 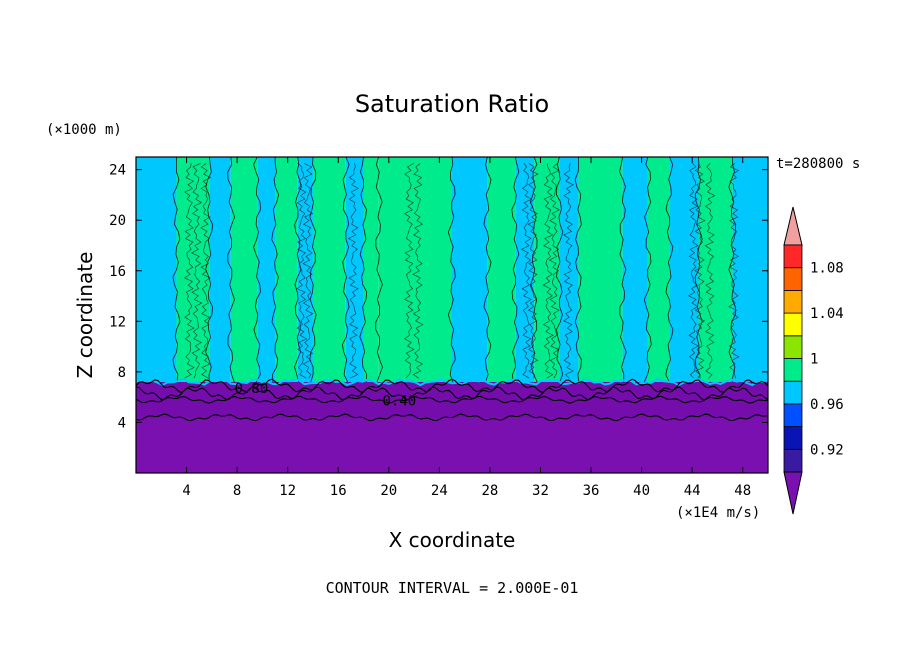 I want to click on contour-0.4, so click(x=452, y=399).